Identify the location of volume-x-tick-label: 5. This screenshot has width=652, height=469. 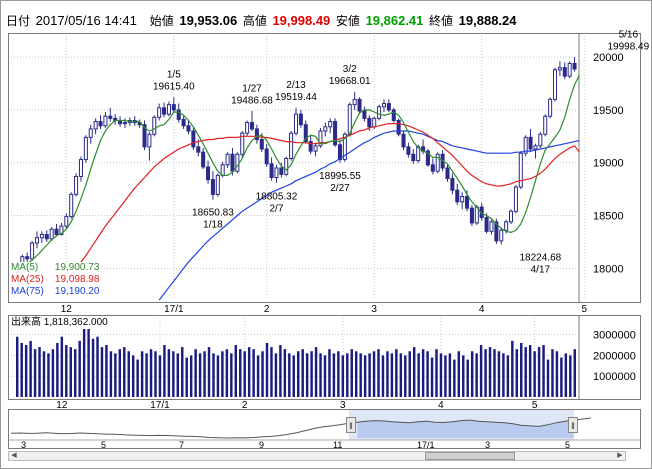
(535, 405).